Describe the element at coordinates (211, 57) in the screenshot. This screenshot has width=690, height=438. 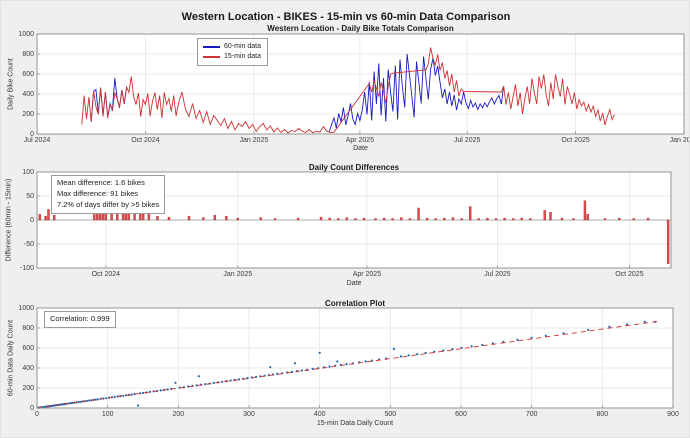
I see `legend-line-15min-icon` at that location.